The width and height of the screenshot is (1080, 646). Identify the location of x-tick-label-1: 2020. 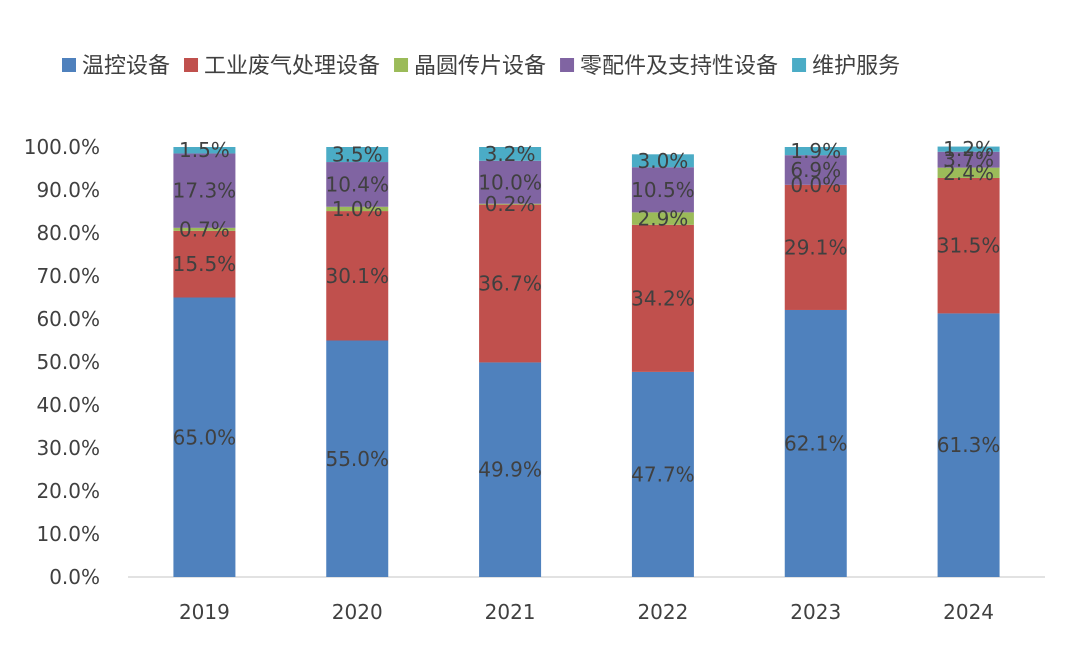
(357, 612).